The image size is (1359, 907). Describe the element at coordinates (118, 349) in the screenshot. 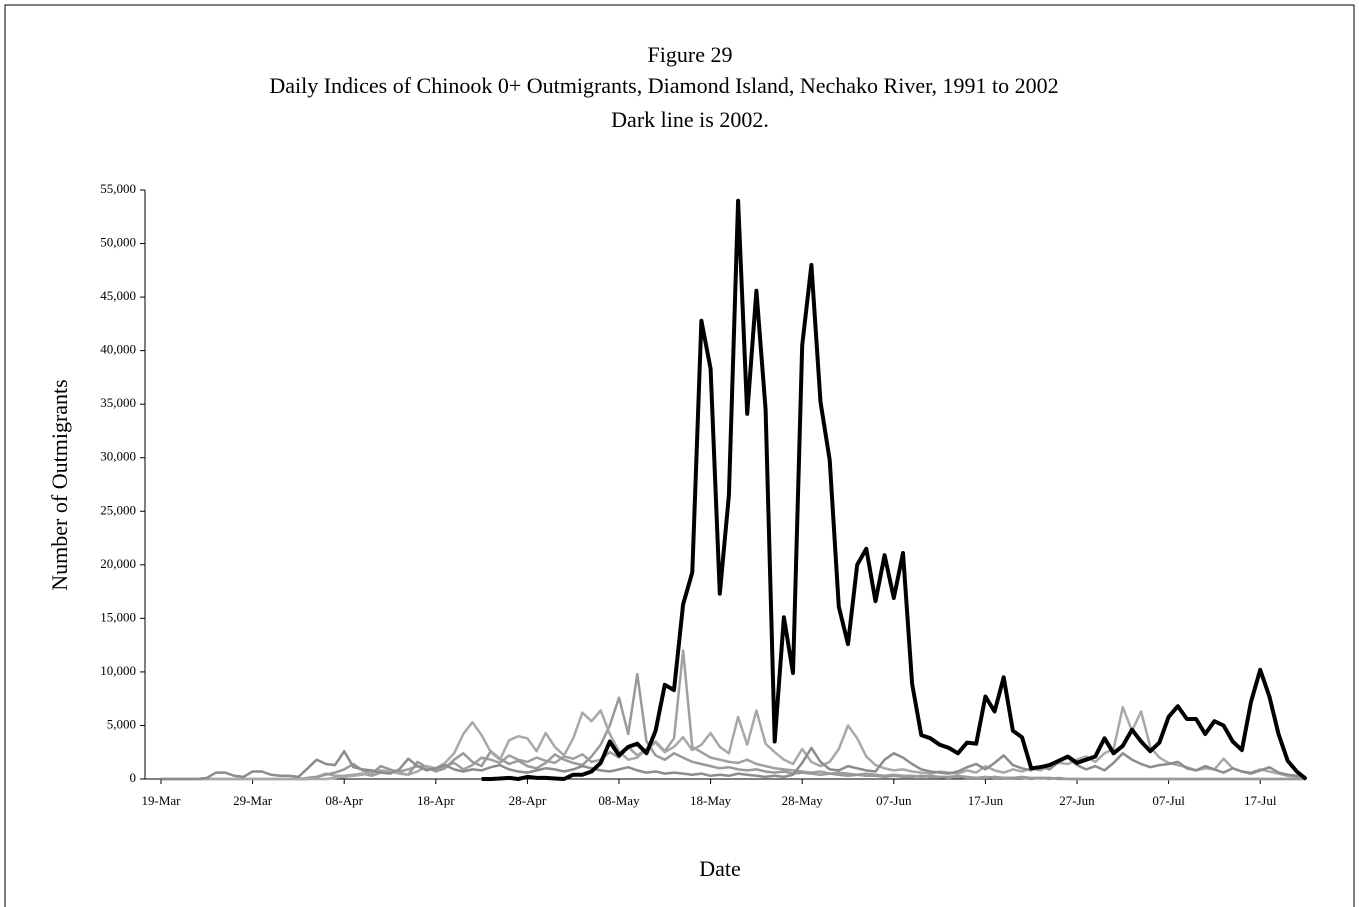

I see `y-tick-label: 40,000` at that location.